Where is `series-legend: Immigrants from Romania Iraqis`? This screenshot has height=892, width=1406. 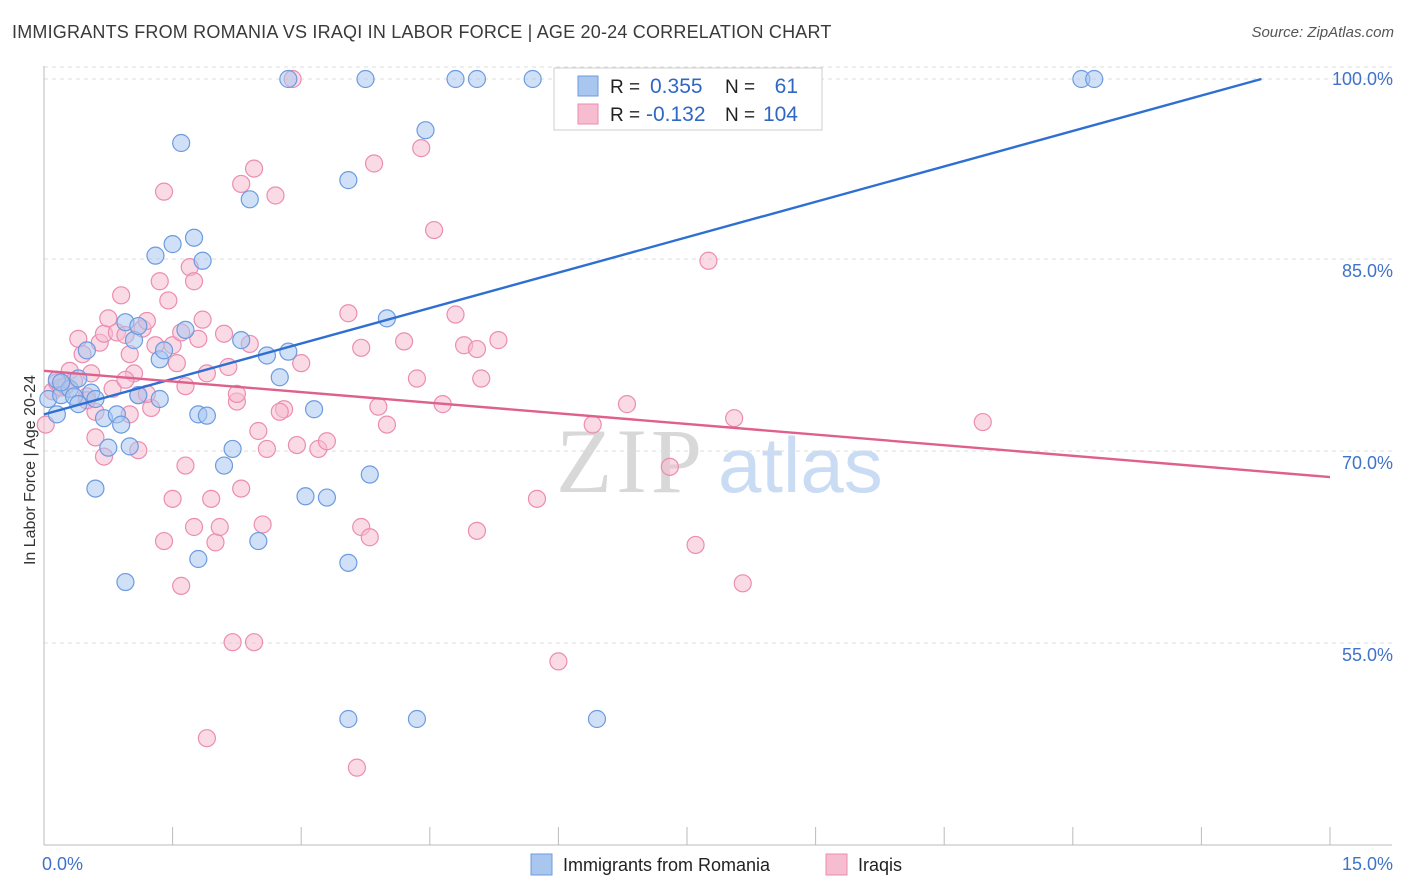 series-legend: Immigrants from Romania Iraqis is located at coordinates (716, 864).